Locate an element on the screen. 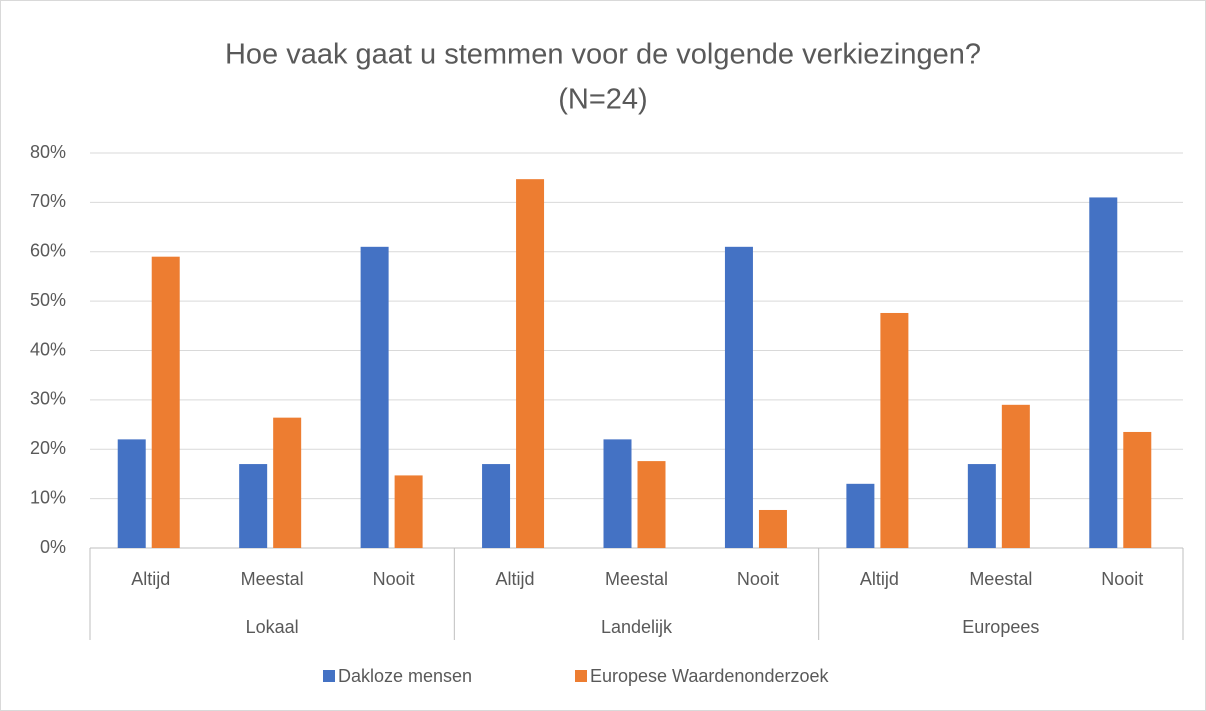 Image resolution: width=1206 pixels, height=711 pixels. y-tick-label: 30% is located at coordinates (48, 399).